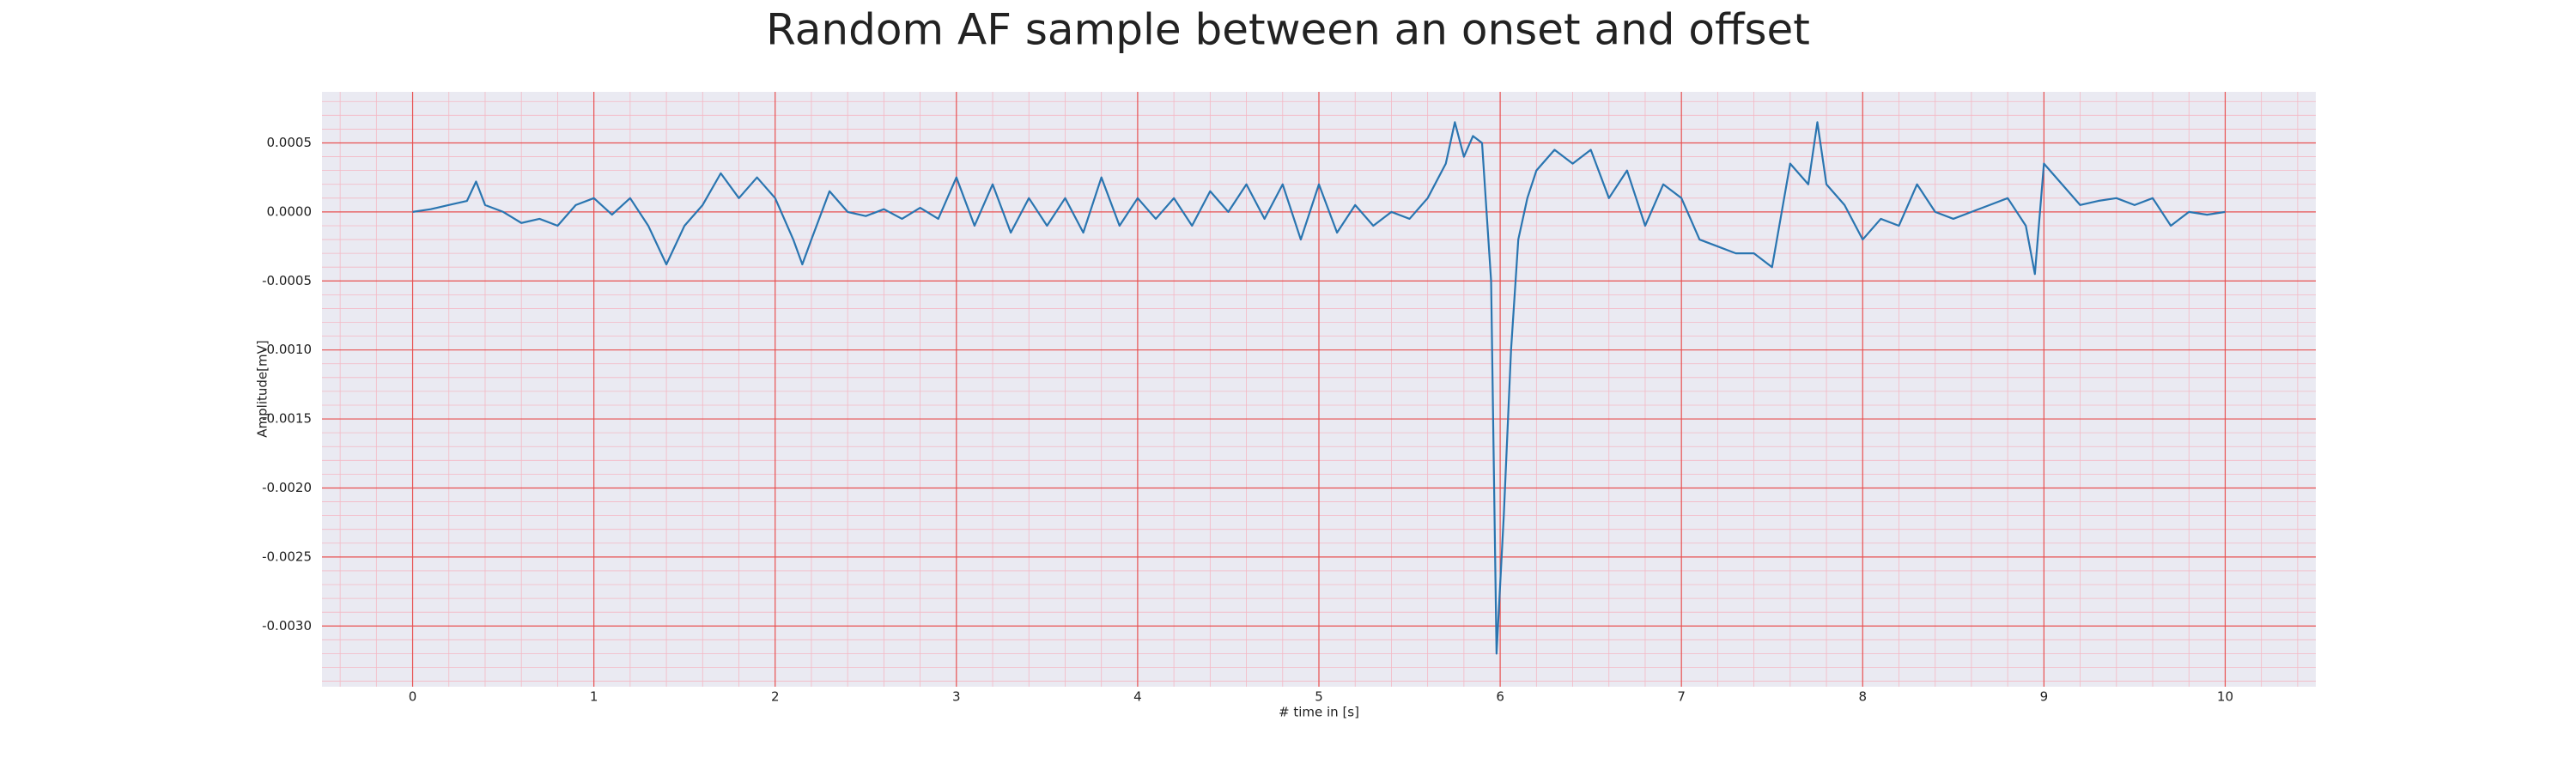 The width and height of the screenshot is (2576, 776). I want to click on y-tick-label: -0.0020, so click(287, 487).